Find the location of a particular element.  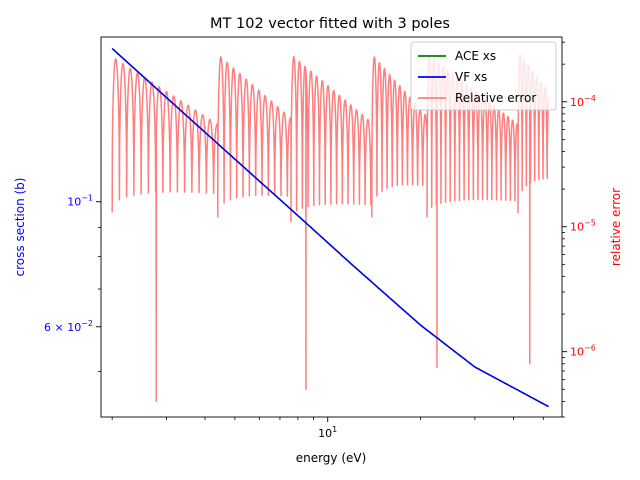

y-axis-left-label: cross section (b) is located at coordinates (20, 227).